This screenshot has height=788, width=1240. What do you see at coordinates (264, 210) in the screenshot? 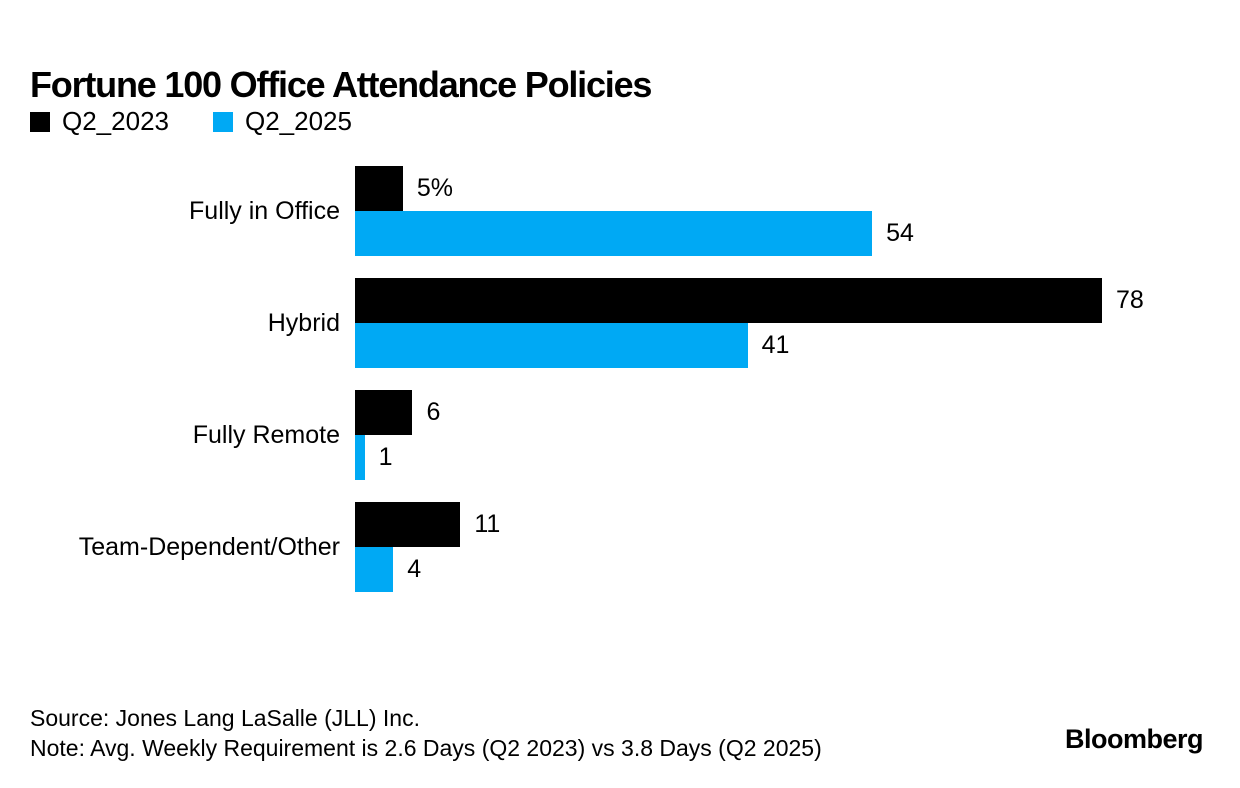
I see `category-label: Fully in Office` at bounding box center [264, 210].